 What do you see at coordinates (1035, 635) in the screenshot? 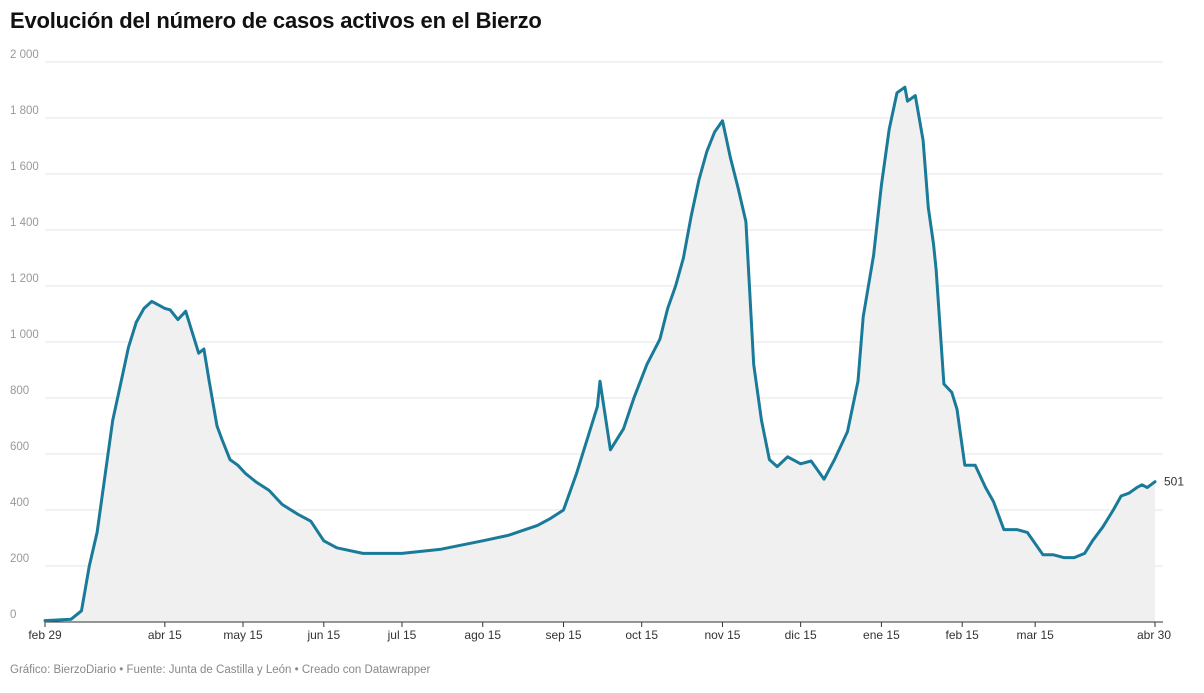
I see `x-tick-label: mar 15` at bounding box center [1035, 635].